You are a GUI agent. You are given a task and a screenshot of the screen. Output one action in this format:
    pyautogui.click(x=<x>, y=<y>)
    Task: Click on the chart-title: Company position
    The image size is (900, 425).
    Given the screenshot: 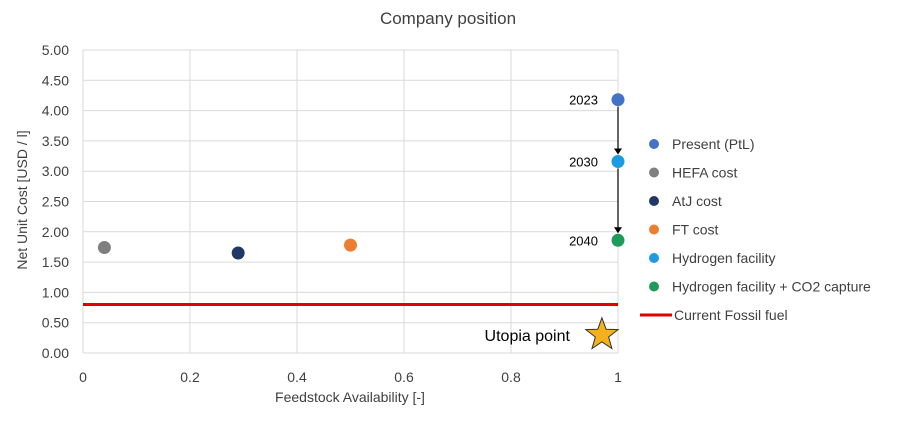 What is the action you would take?
    pyautogui.click(x=448, y=18)
    